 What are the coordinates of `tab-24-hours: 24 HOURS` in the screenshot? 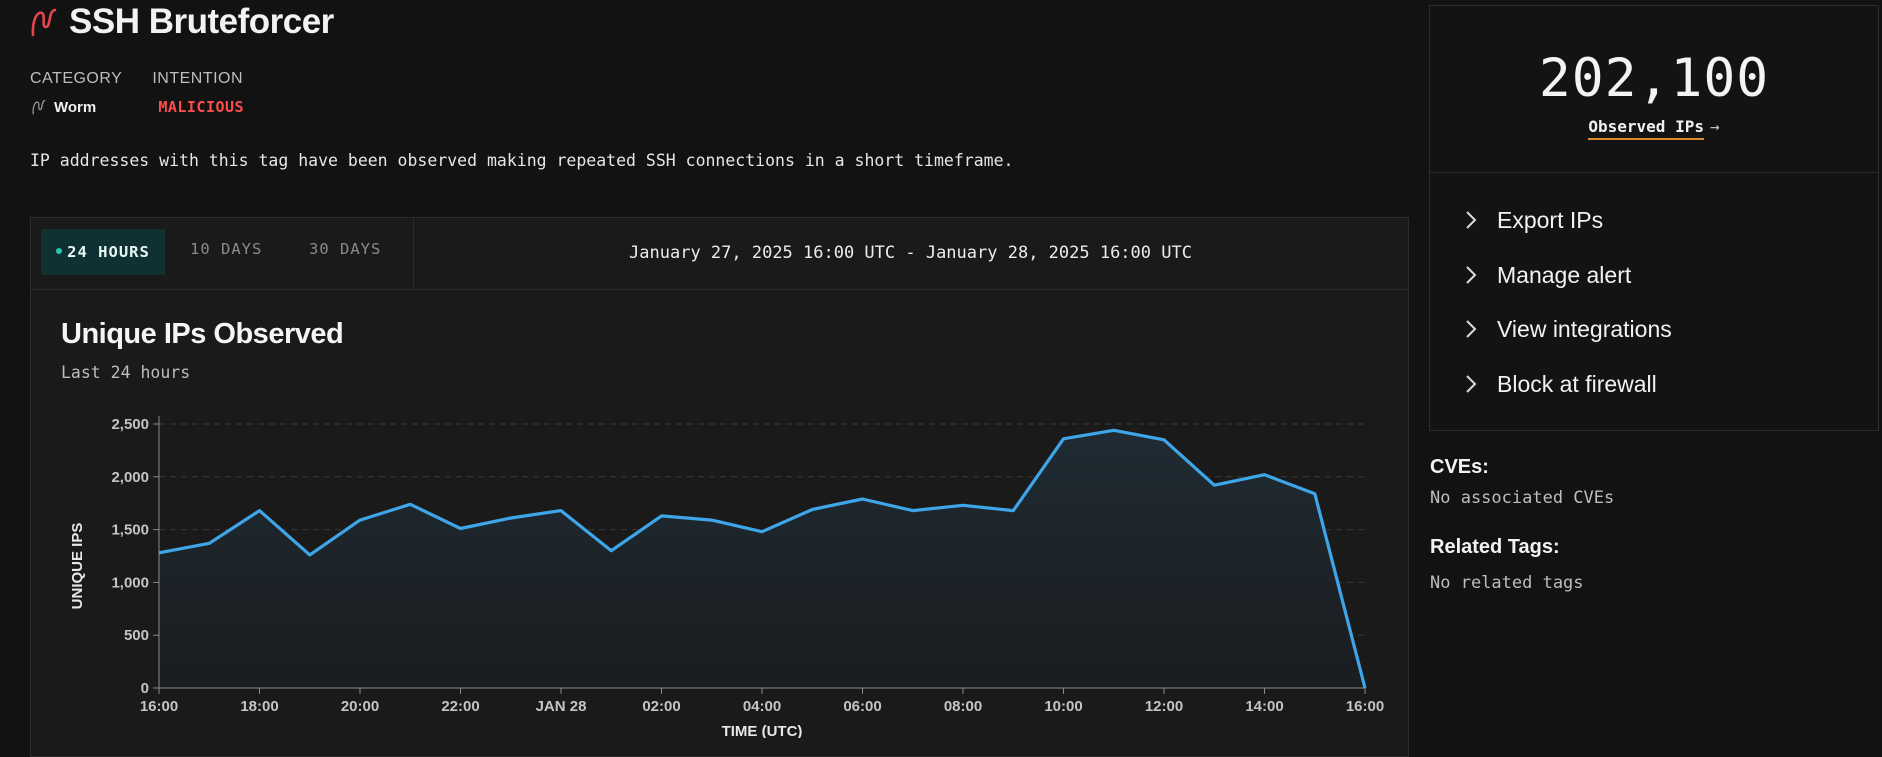 It's located at (103, 252).